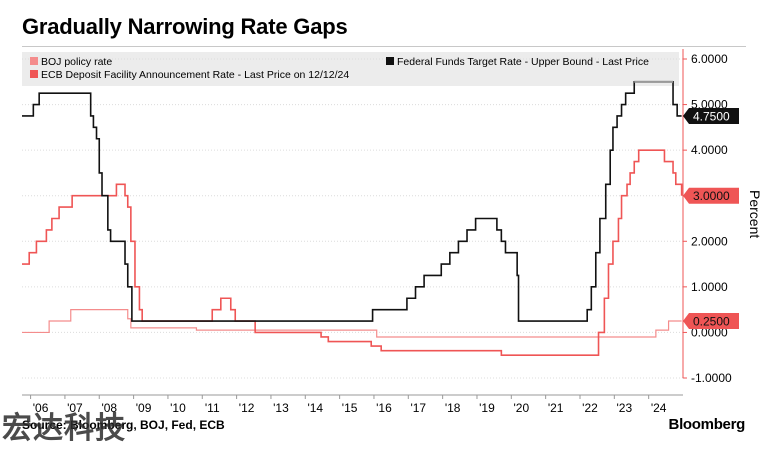 This screenshot has width=769, height=450. Describe the element at coordinates (711, 218) in the screenshot. I see `last-value-badges: 4.7500 3.0000 0.2500` at that location.